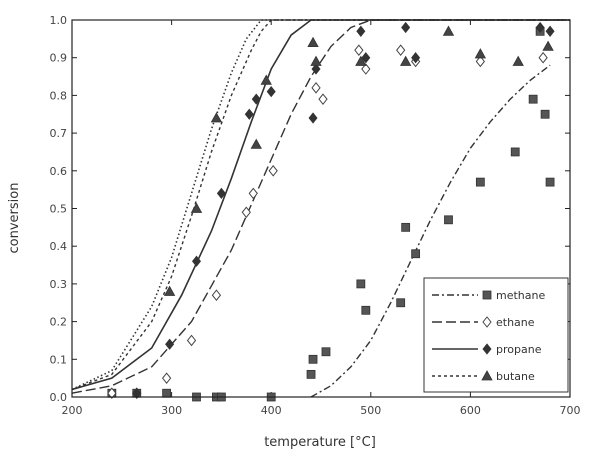  What do you see at coordinates (570, 410) in the screenshot?
I see `x-tick-label: 700` at bounding box center [570, 410].